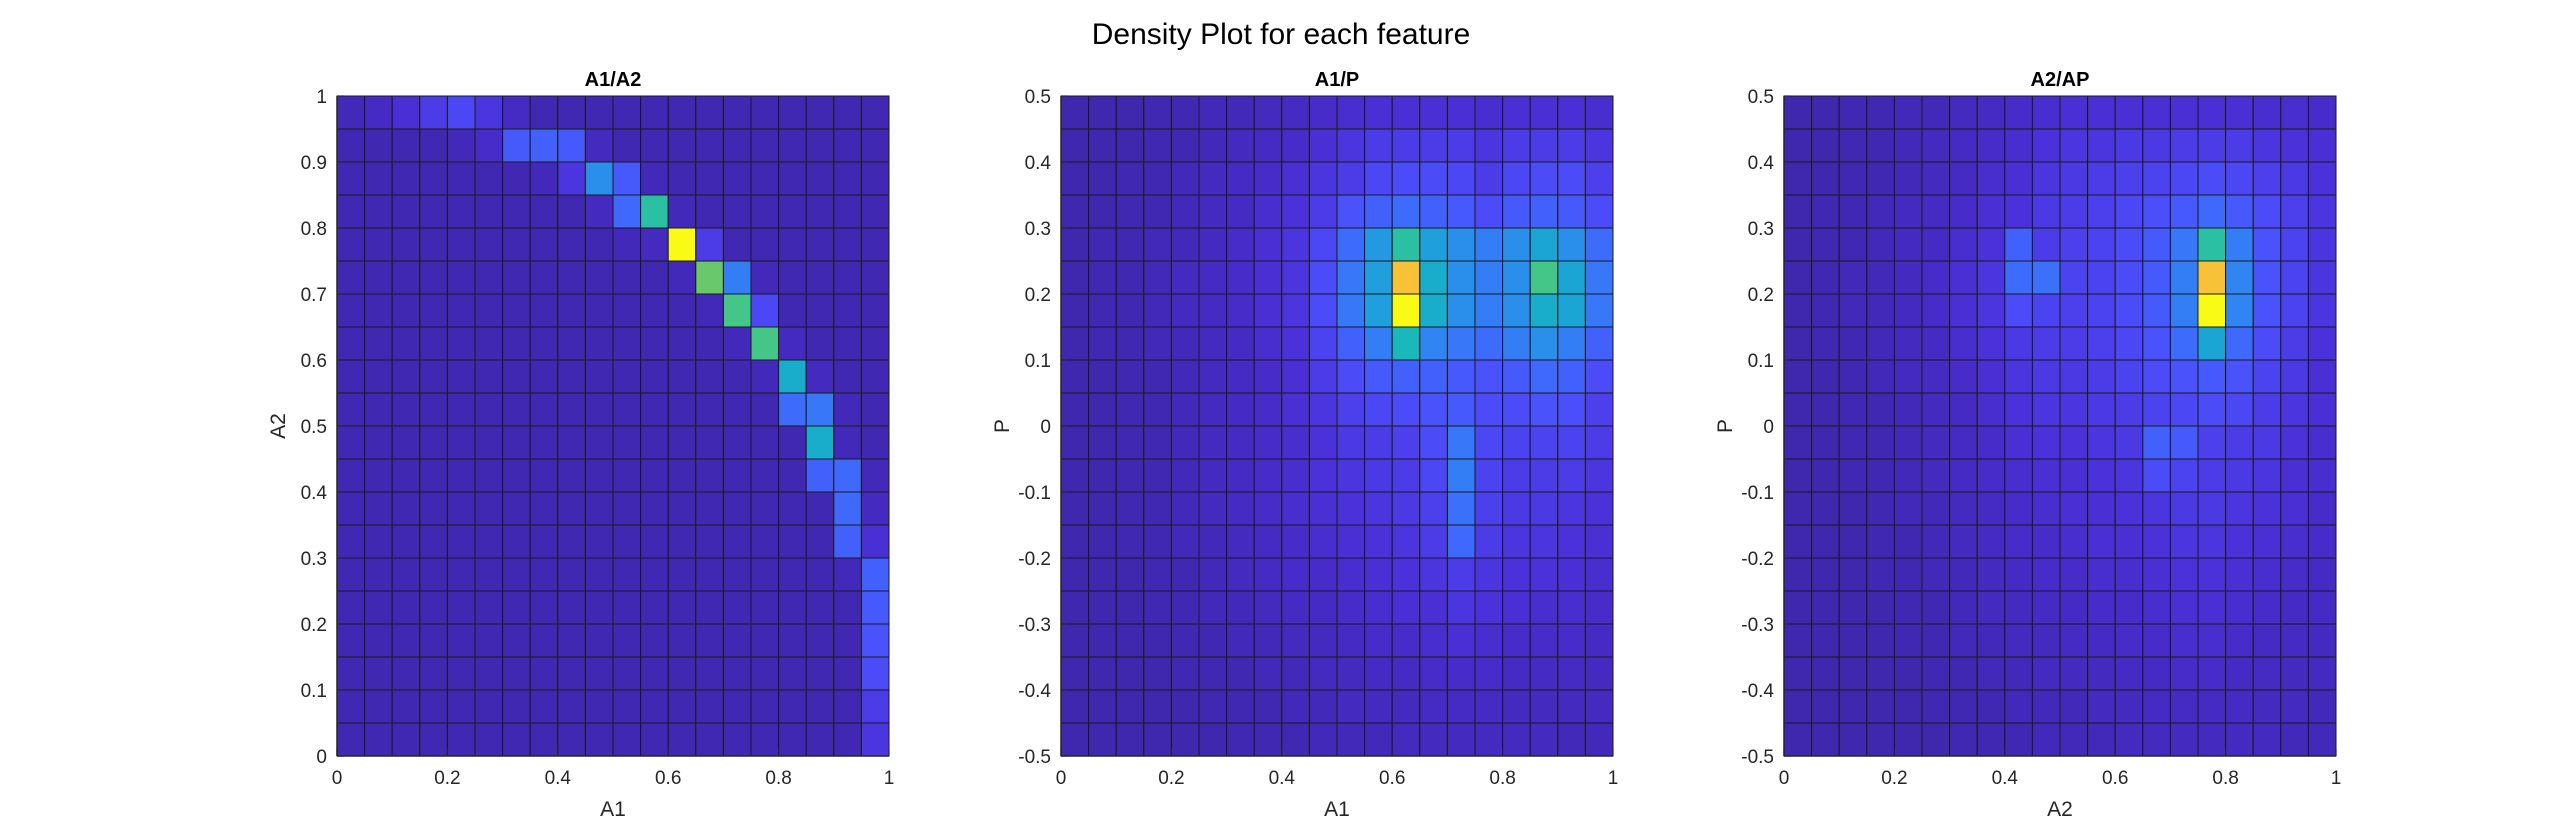  Describe the element at coordinates (1034, 493) in the screenshot. I see `y-tick-label: -0.1` at that location.